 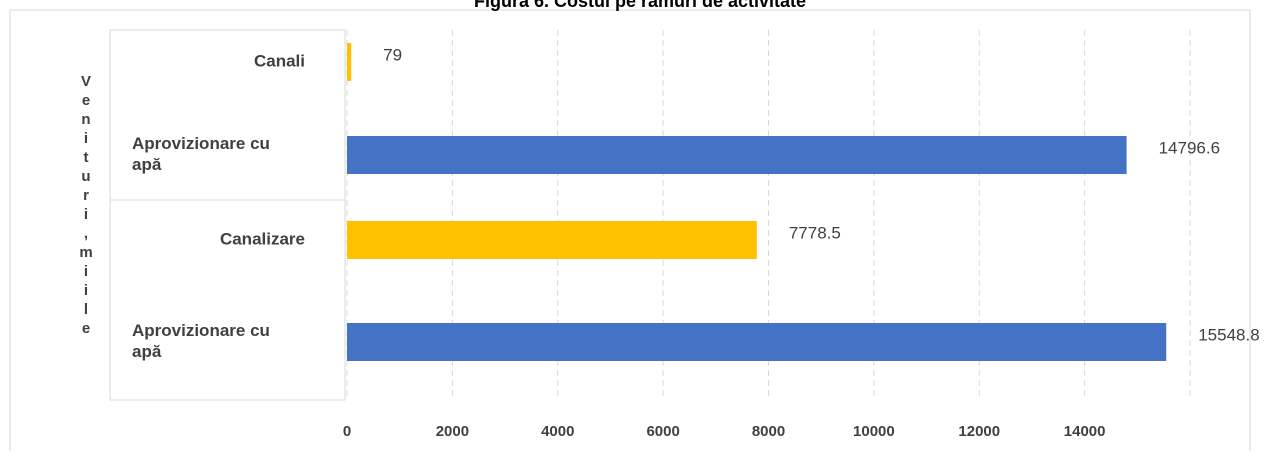 What do you see at coordinates (452, 431) in the screenshot?
I see `x-tick-label: 2000` at bounding box center [452, 431].